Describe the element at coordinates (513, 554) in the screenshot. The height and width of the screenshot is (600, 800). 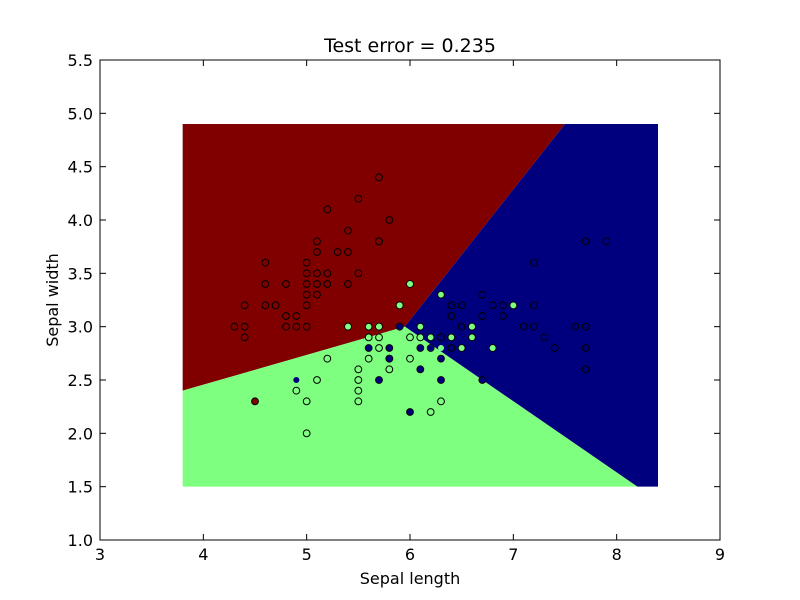
I see `x-tick-label: 7` at that location.